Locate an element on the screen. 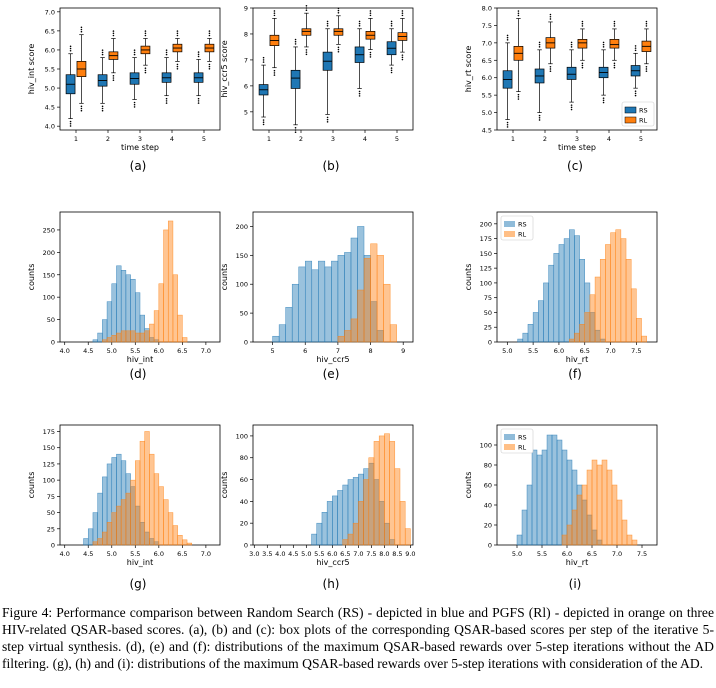  y-tick-label: 5.0 is located at coordinates (487, 113).